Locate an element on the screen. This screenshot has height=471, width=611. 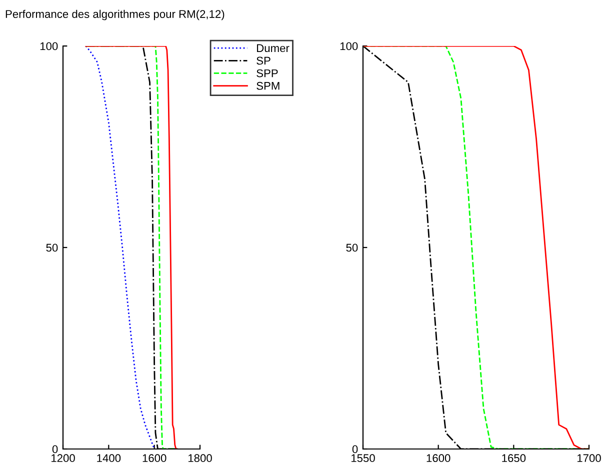
x-tick-label: 1700 is located at coordinates (589, 458).